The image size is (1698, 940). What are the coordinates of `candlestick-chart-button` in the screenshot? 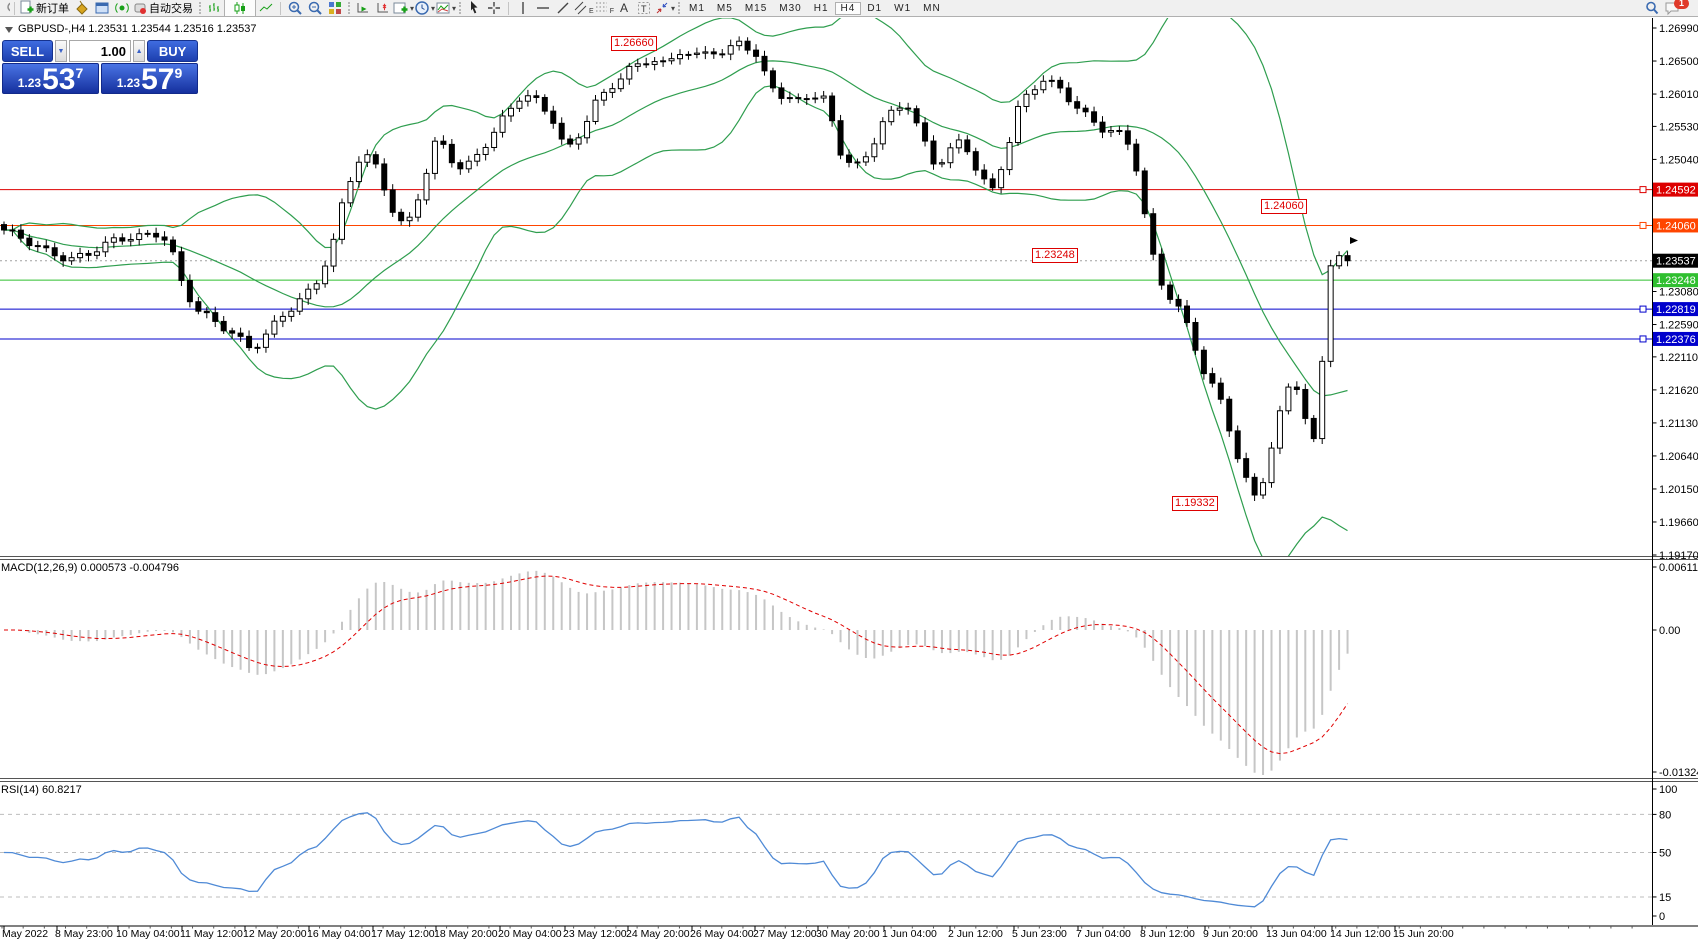 It's located at (240, 8).